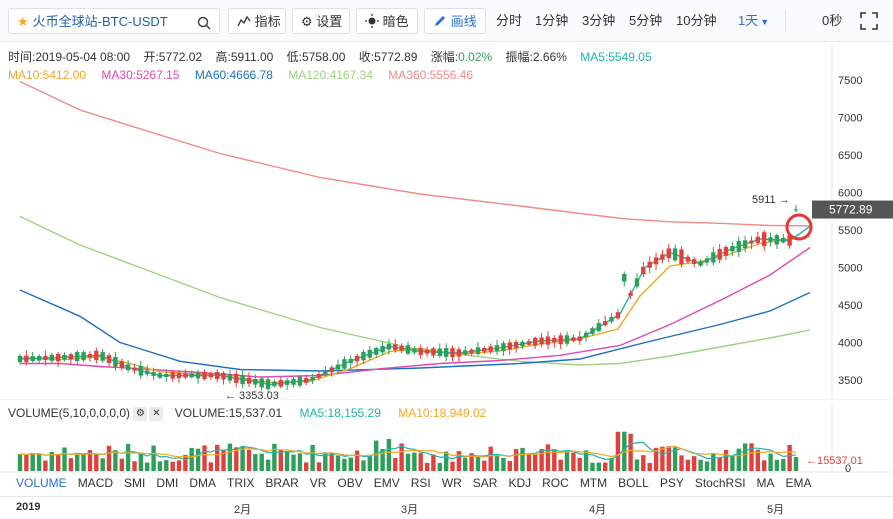  Describe the element at coordinates (241, 483) in the screenshot. I see `indicator-tab-trix: TRIX` at that location.